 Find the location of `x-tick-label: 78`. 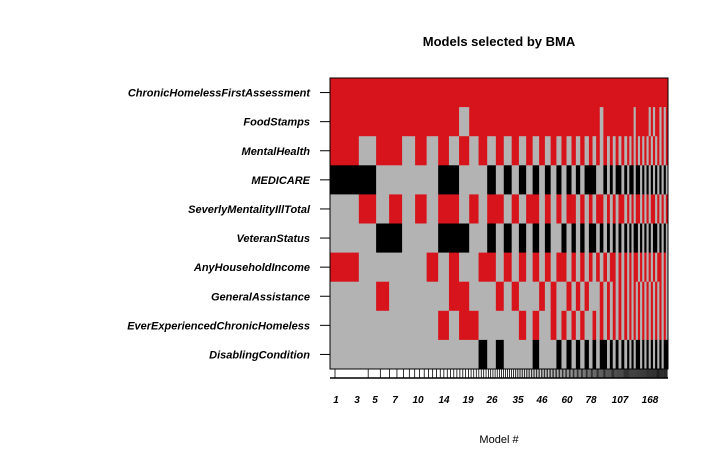

x-tick-label: 78 is located at coordinates (591, 400).